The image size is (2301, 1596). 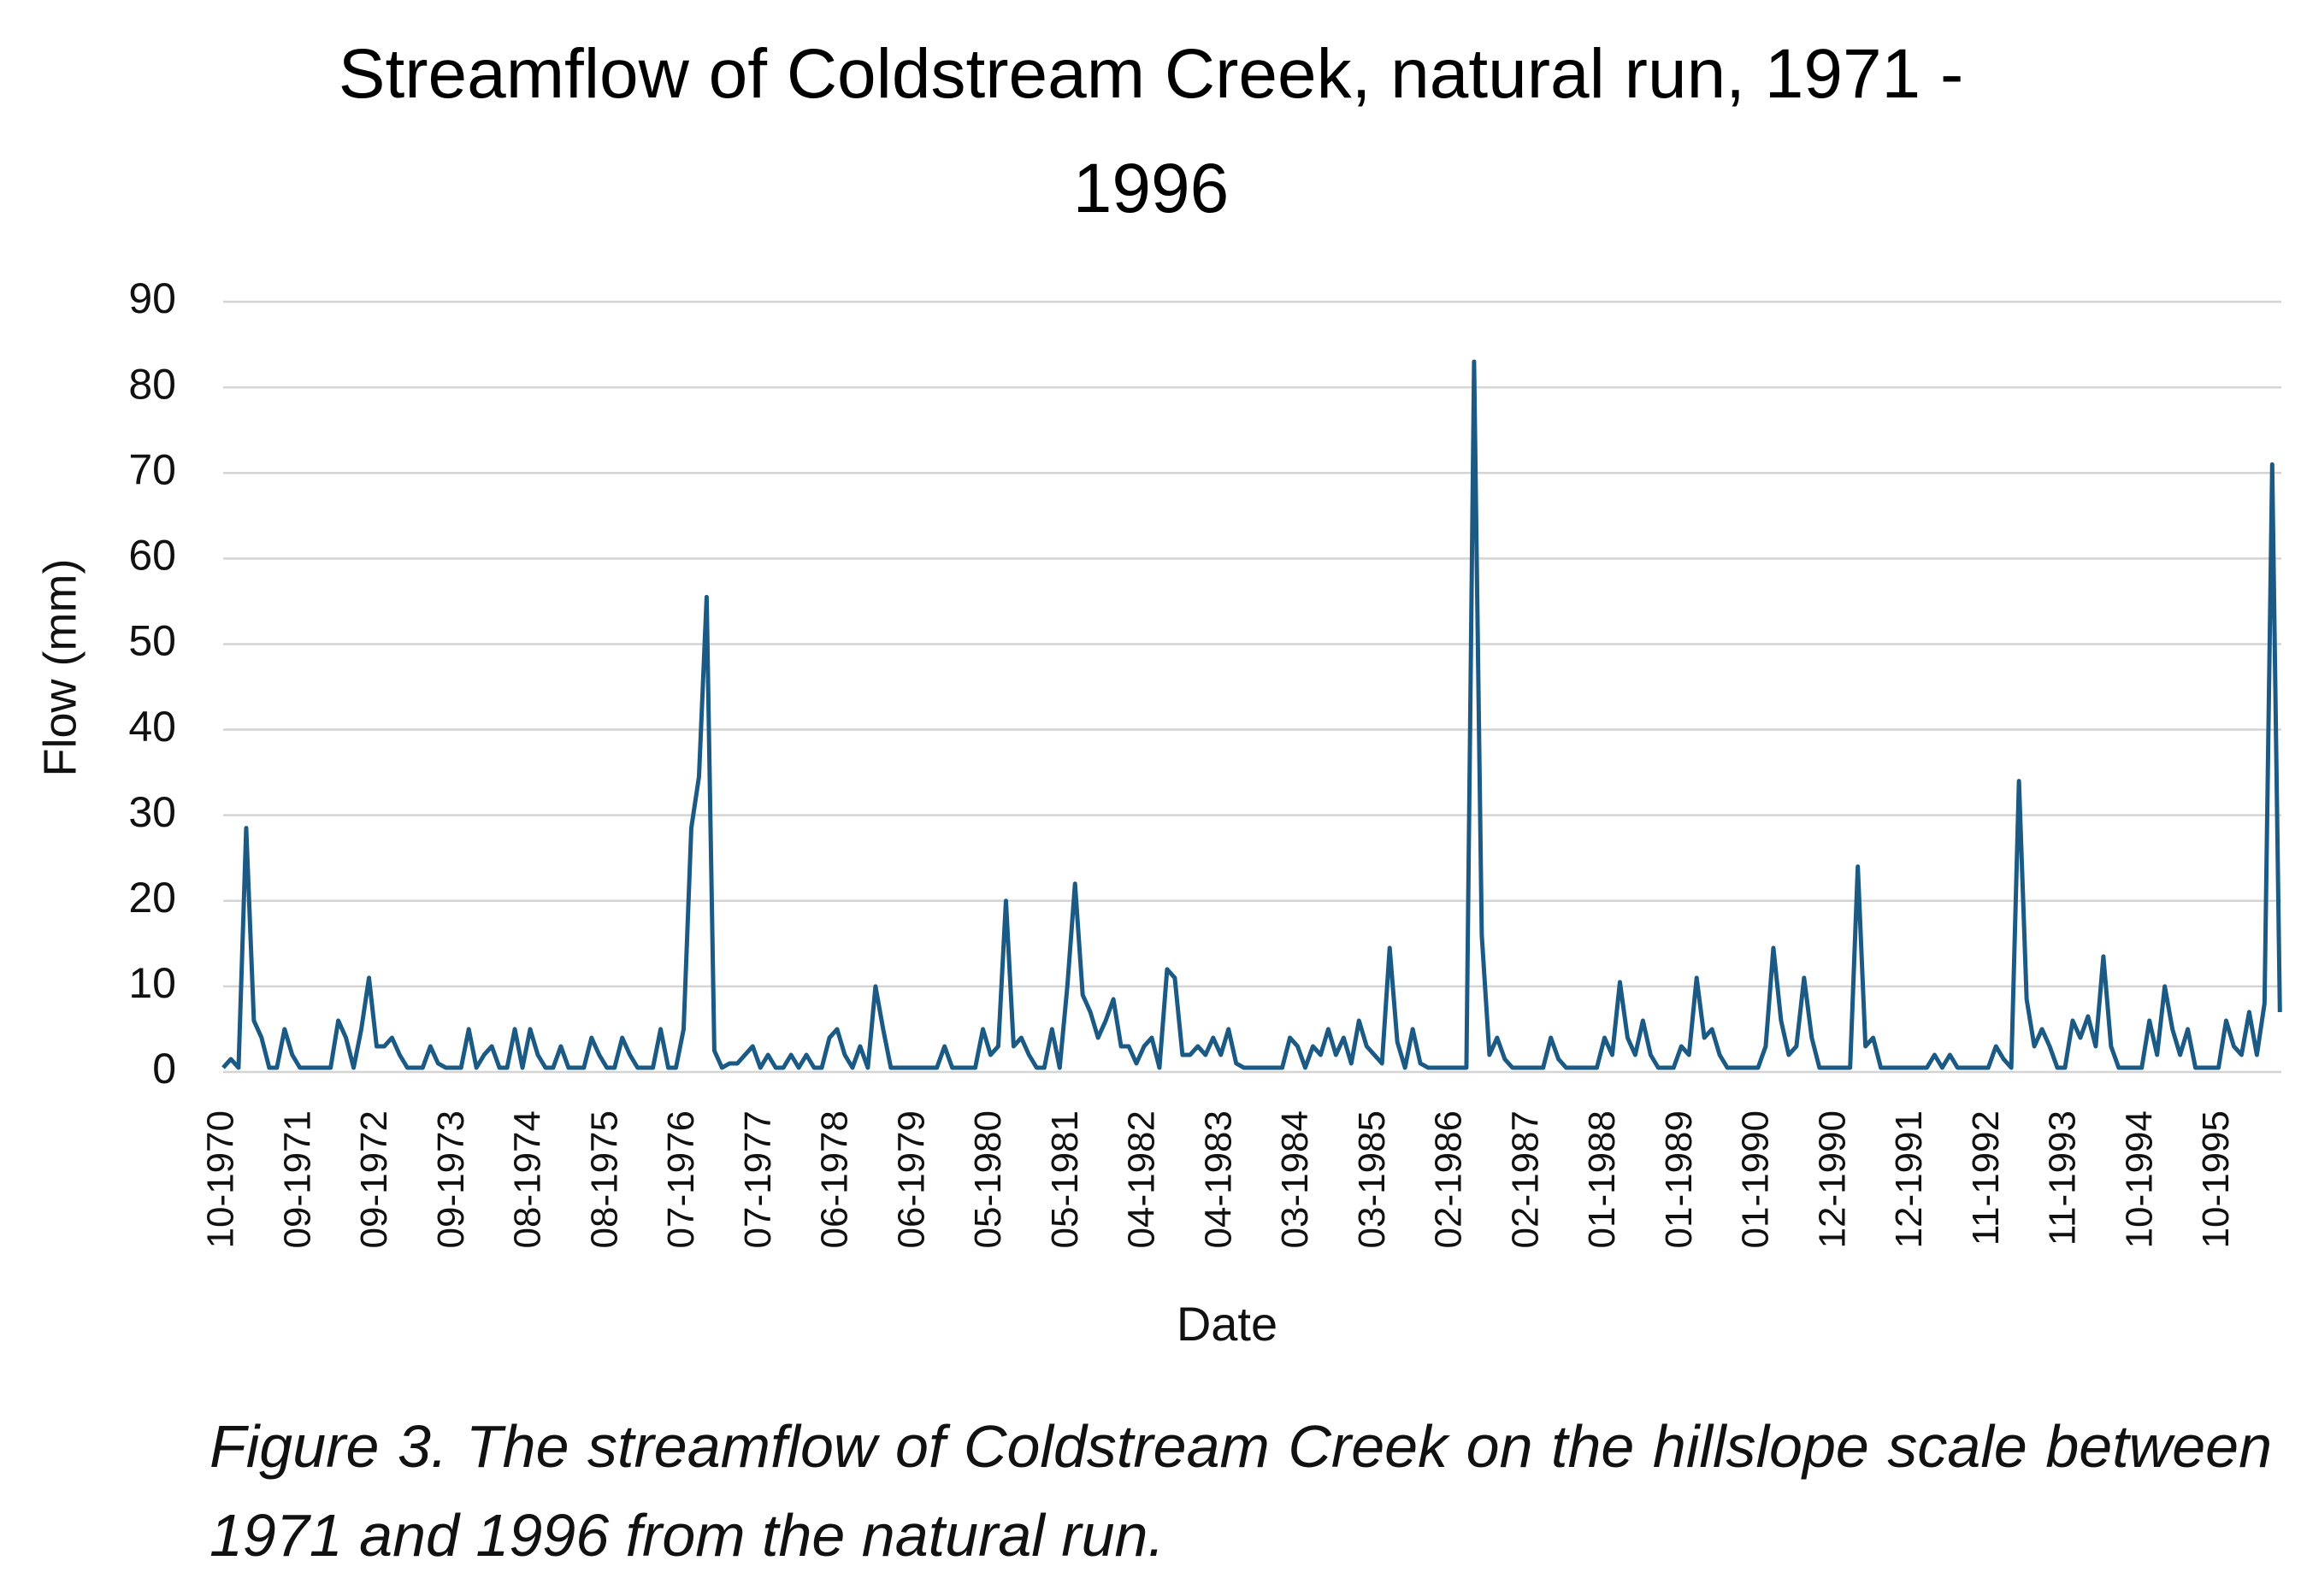 I want to click on y-axis-label: Flow (mm), so click(x=60, y=668).